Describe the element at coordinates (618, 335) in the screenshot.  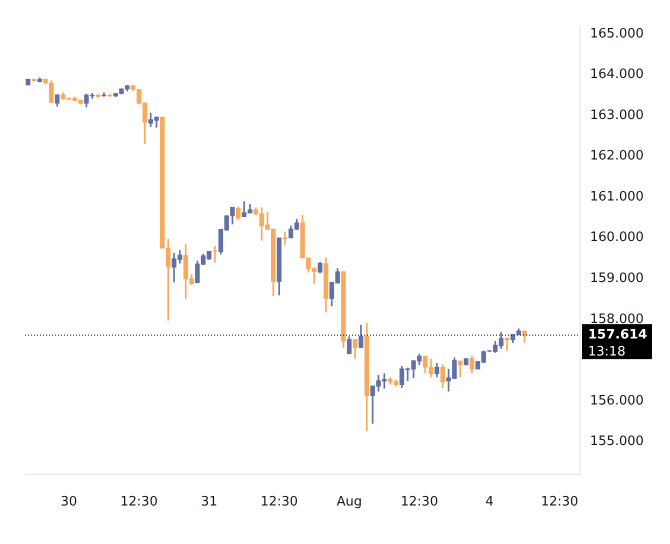
I see `ref-line-label: 157.614` at that location.